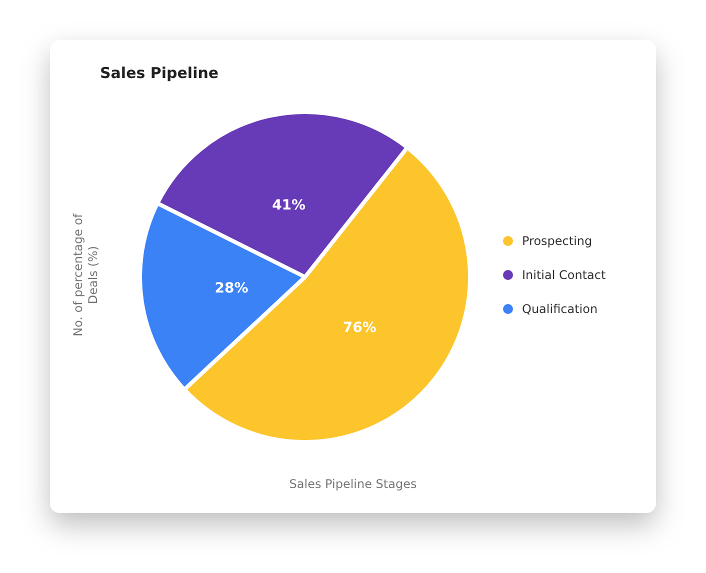  I want to click on text: No. of percentage of Deals (%), so click(85, 274).